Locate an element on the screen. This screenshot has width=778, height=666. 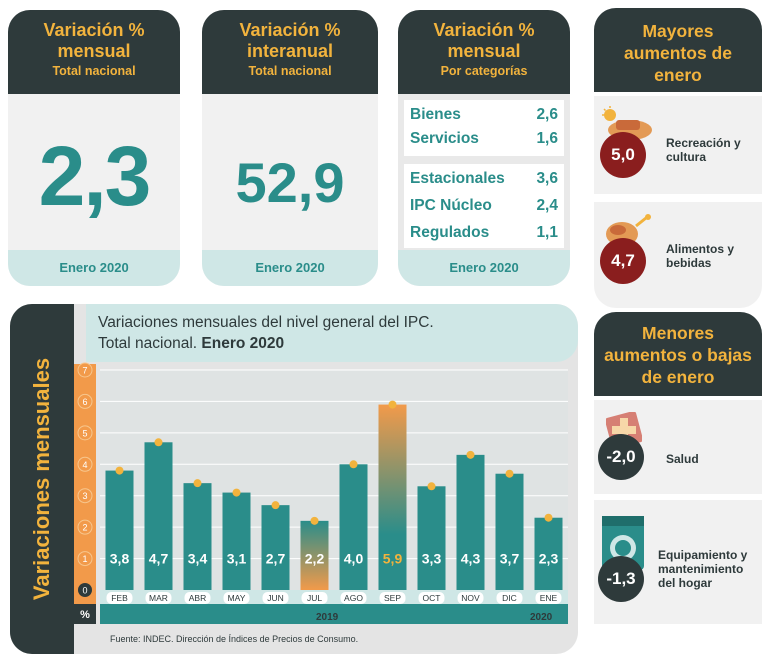
badge-value: 5,0 is located at coordinates (623, 155).